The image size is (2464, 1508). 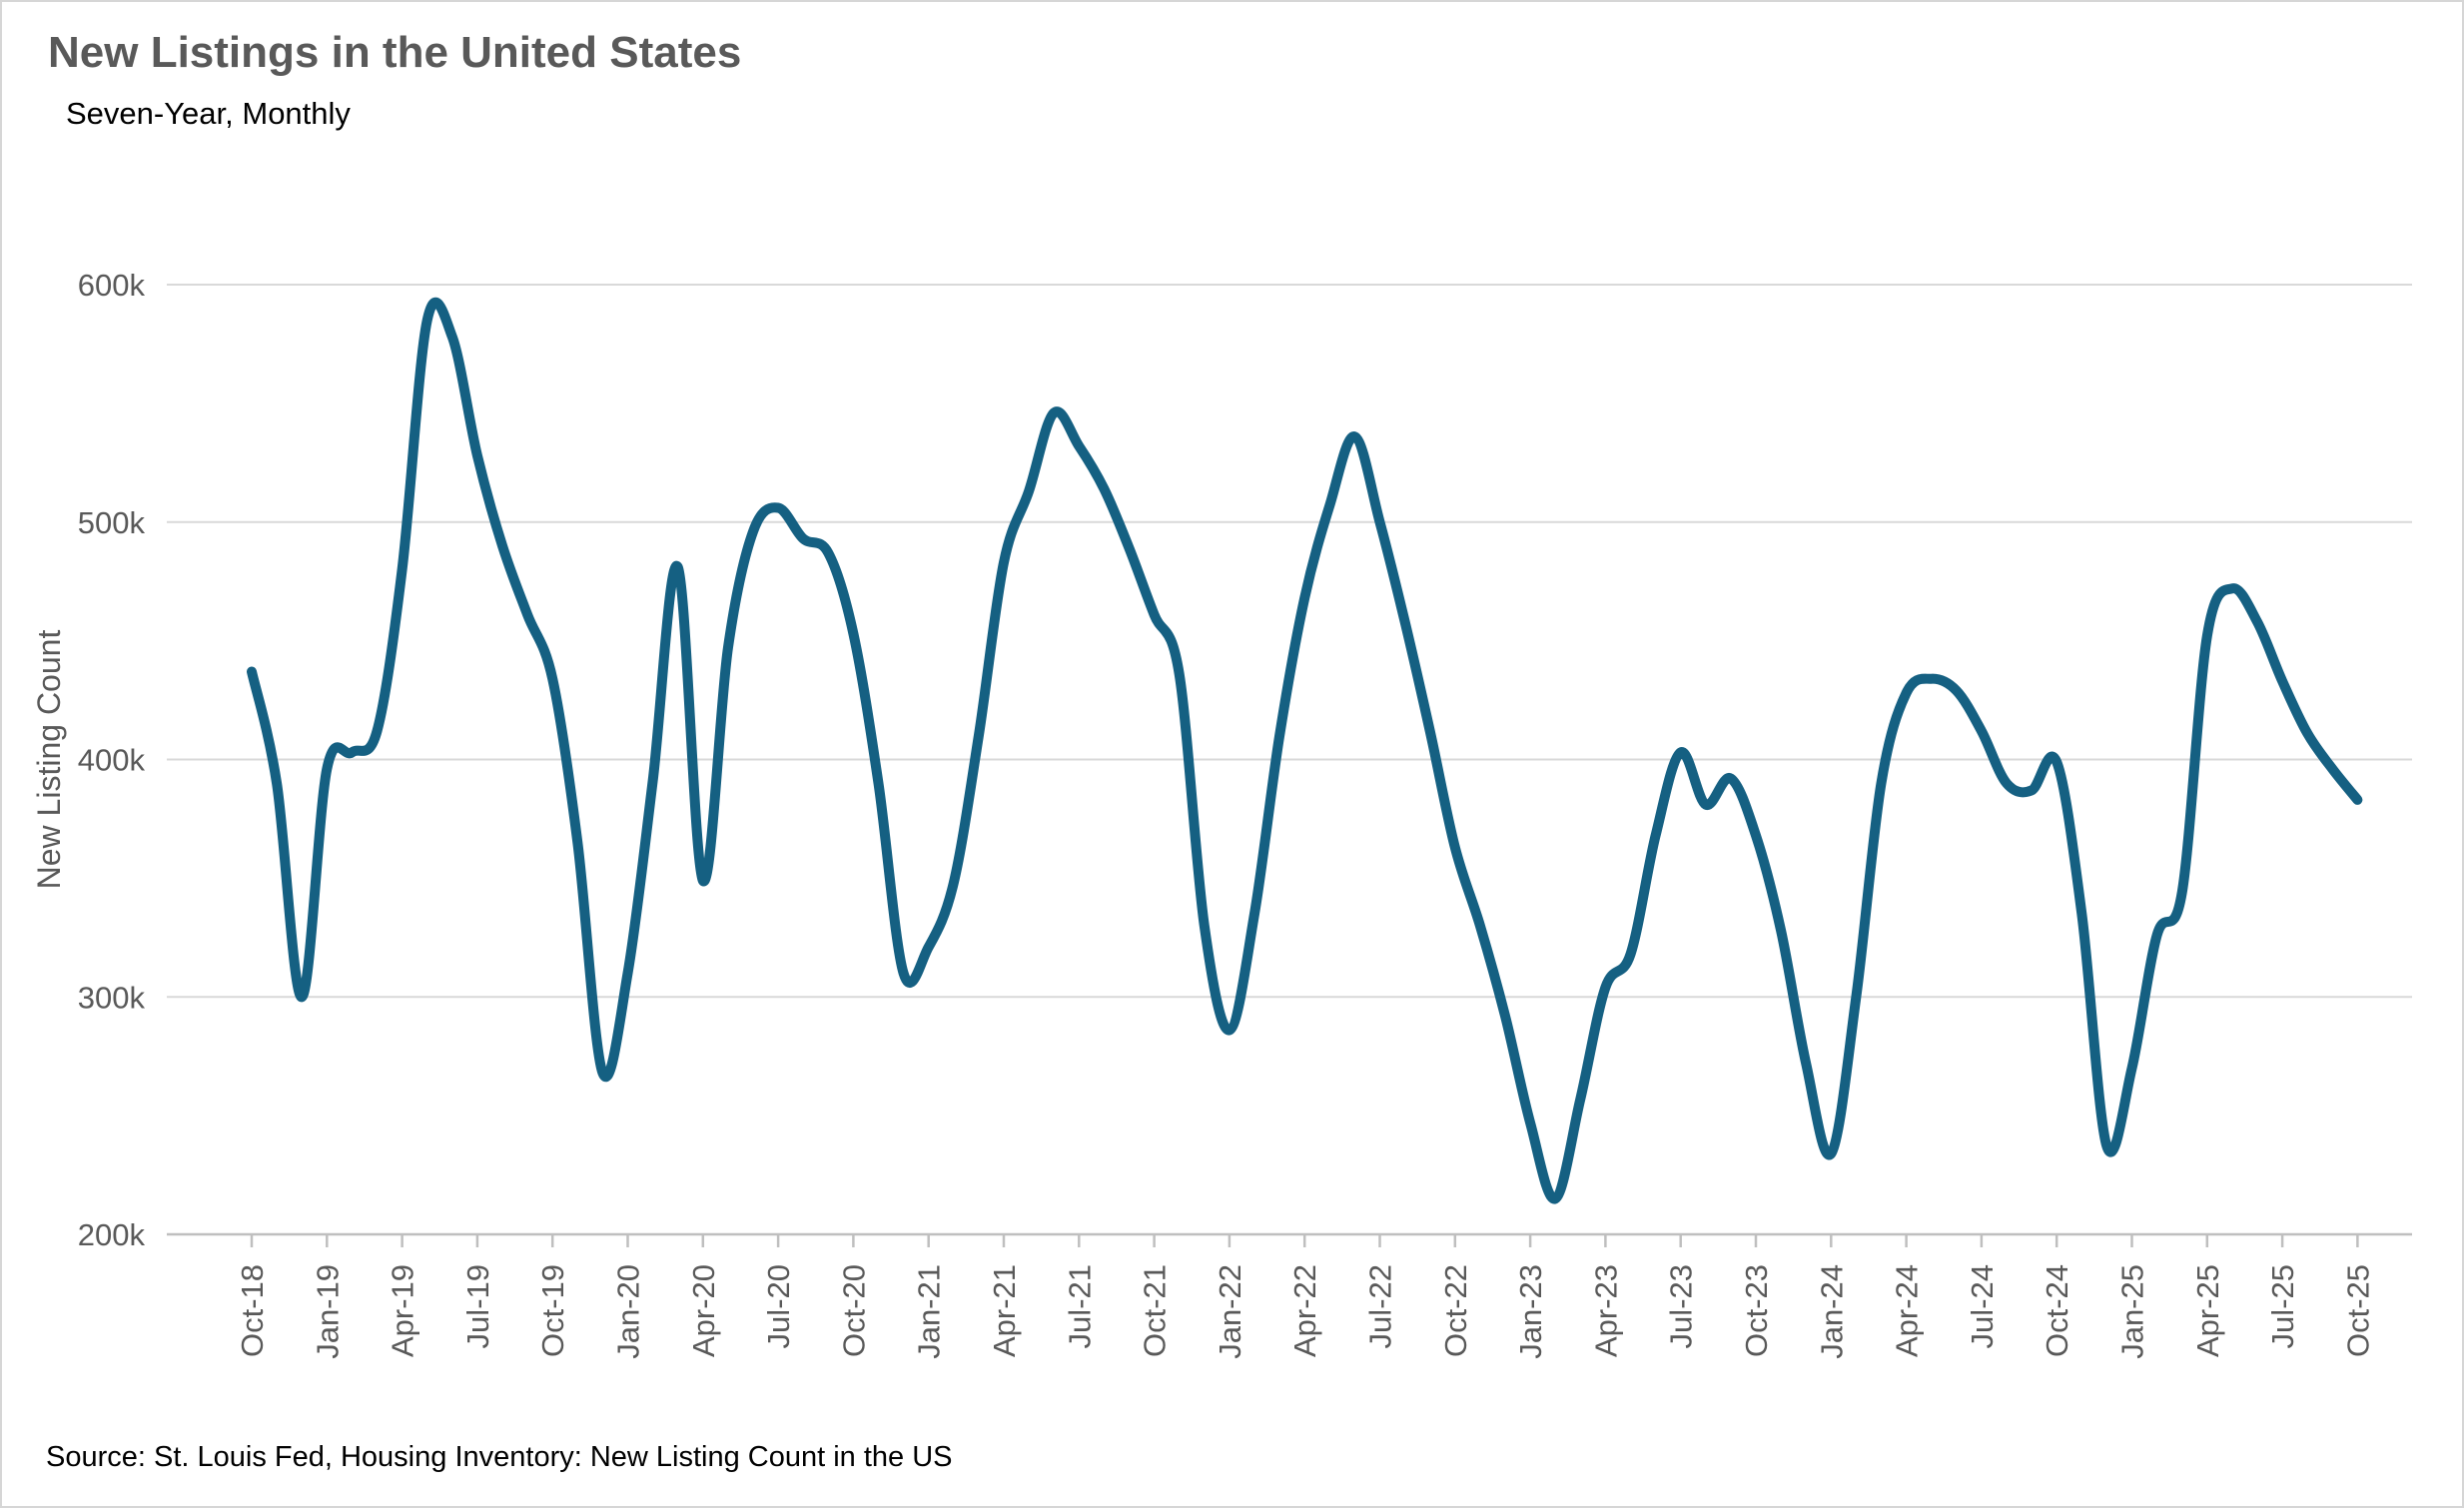 I want to click on x-tick-label: Jan-24, so click(x=1832, y=1311).